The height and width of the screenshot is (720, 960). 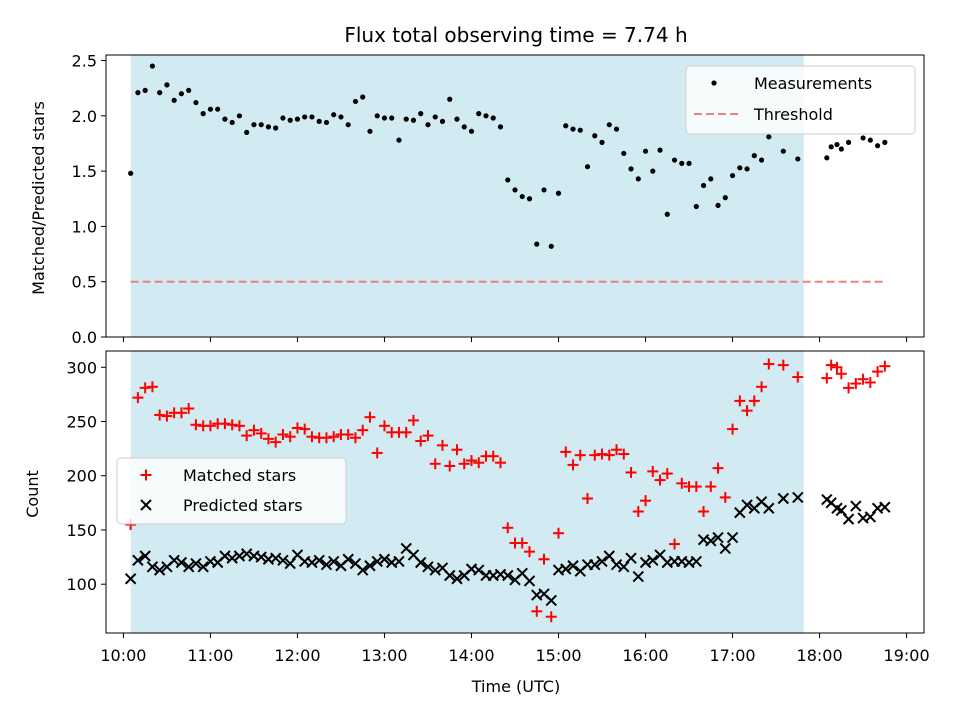 I want to click on legend-label-threshold: Threshold, so click(x=793, y=114).